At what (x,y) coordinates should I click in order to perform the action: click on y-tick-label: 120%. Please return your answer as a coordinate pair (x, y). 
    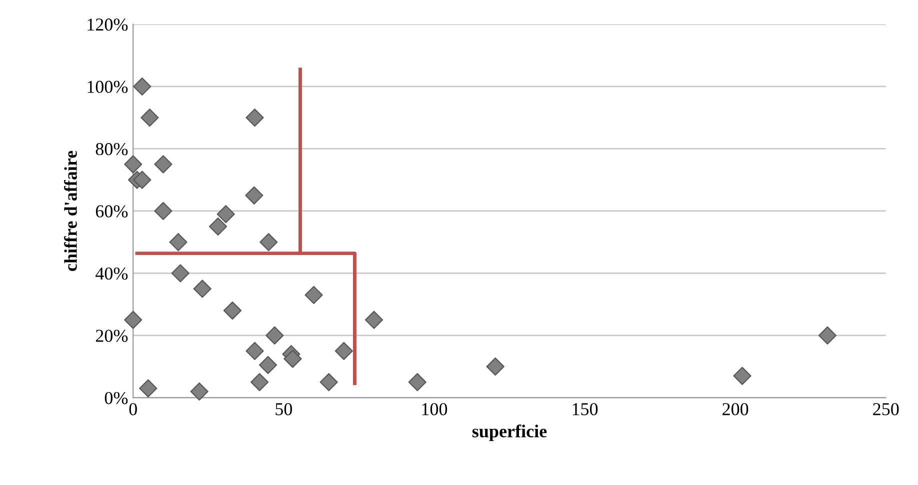
    Looking at the image, I should click on (108, 24).